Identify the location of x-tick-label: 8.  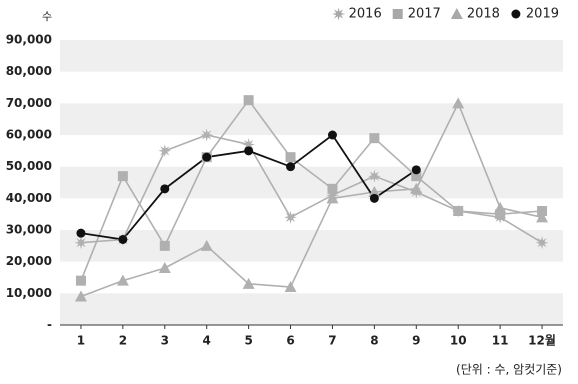
(374, 341).